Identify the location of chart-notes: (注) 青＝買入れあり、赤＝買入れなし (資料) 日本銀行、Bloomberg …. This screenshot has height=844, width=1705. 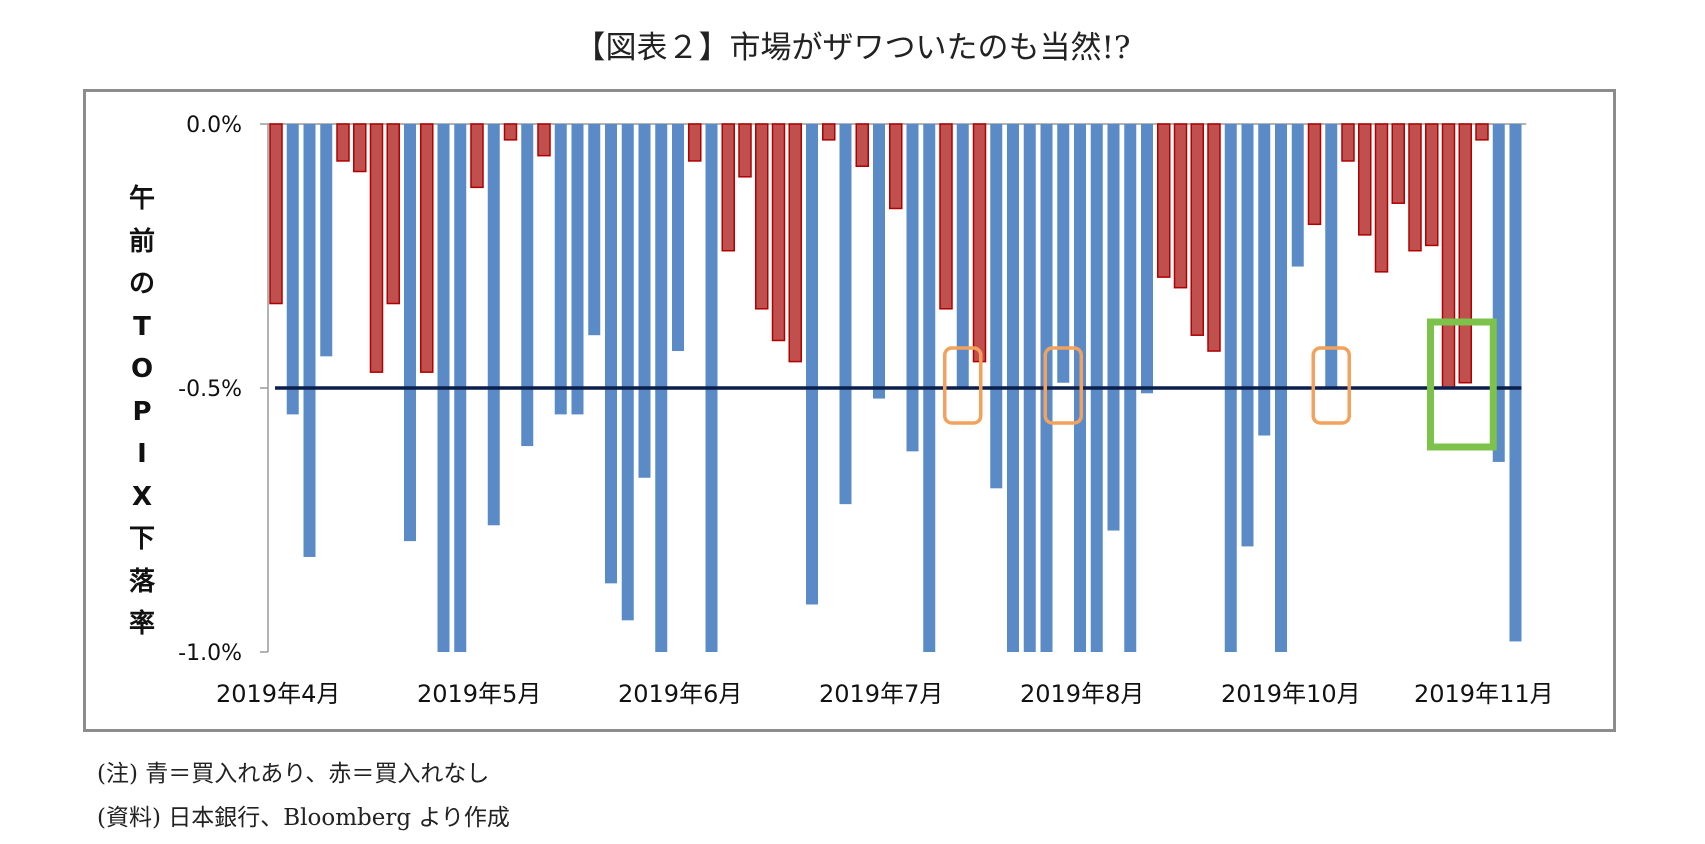
(303, 796).